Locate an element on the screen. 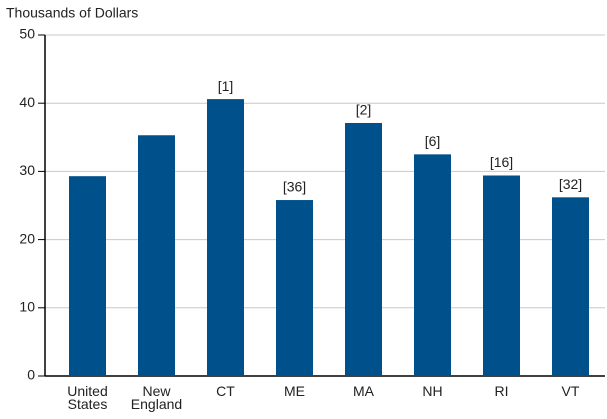 The width and height of the screenshot is (607, 419). annotation: [1] is located at coordinates (226, 86).